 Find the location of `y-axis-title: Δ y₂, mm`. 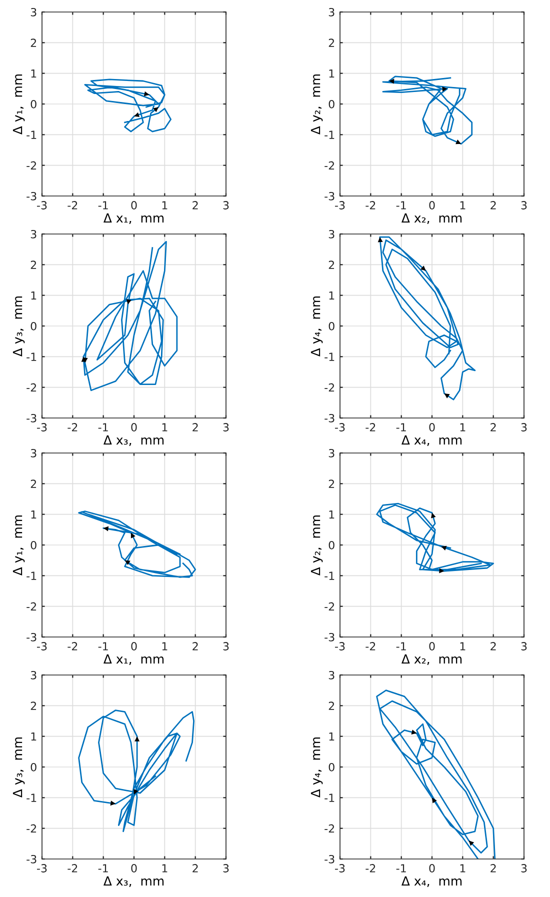

y-axis-title: Δ y₂, mm is located at coordinates (316, 104).